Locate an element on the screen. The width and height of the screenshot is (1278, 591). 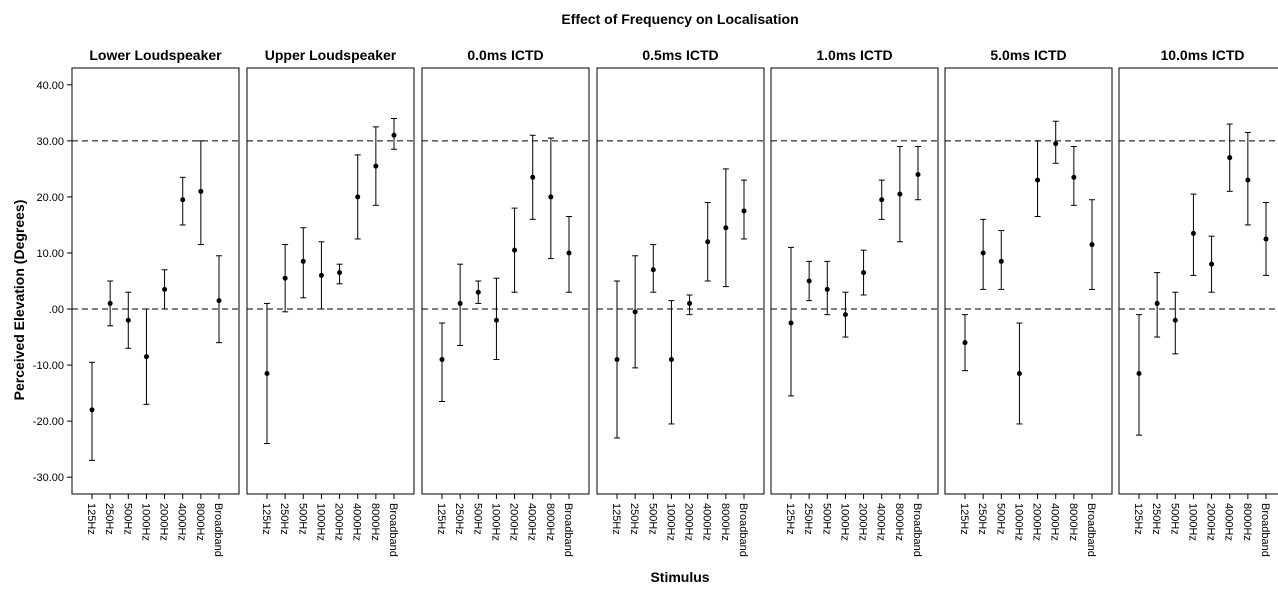
y-tick-label: 20.00 is located at coordinates (50, 198).